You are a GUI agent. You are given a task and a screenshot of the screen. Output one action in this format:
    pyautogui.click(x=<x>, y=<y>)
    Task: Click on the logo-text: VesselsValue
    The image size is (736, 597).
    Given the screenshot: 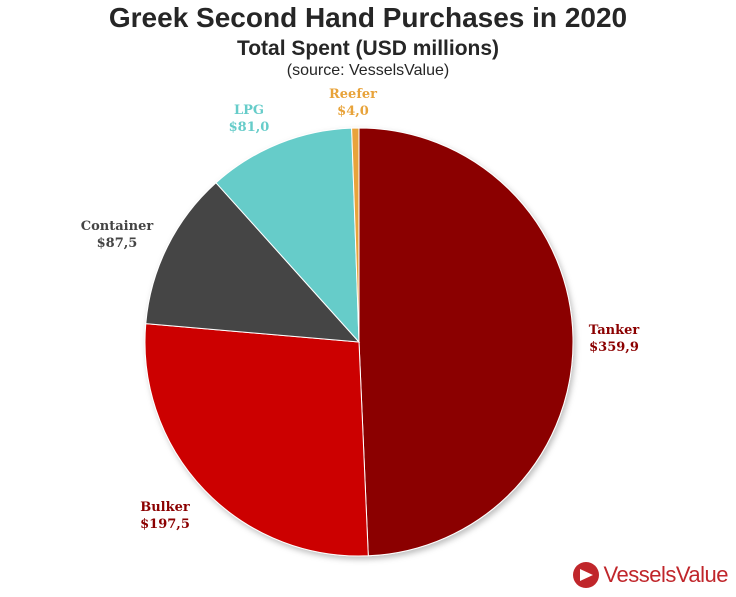 What is the action you would take?
    pyautogui.click(x=666, y=574)
    